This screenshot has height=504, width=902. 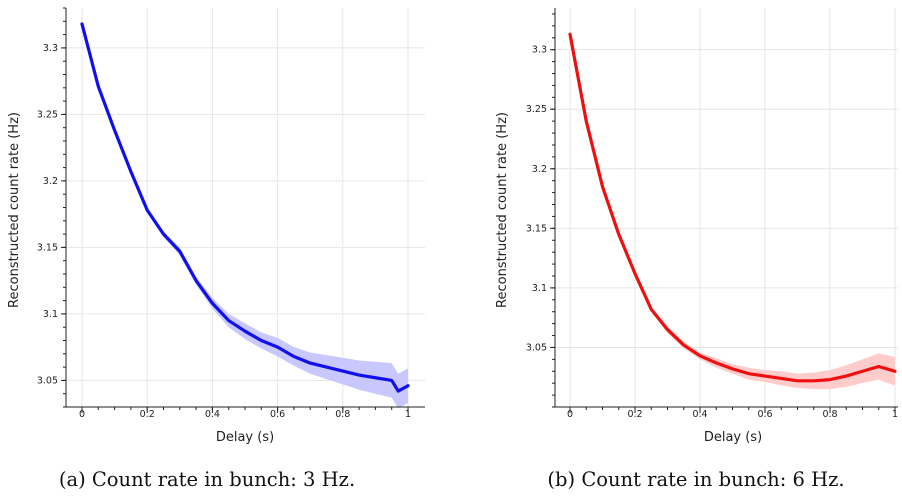 I want to click on y-tick-label-a-5: 3.3, so click(x=50, y=48).